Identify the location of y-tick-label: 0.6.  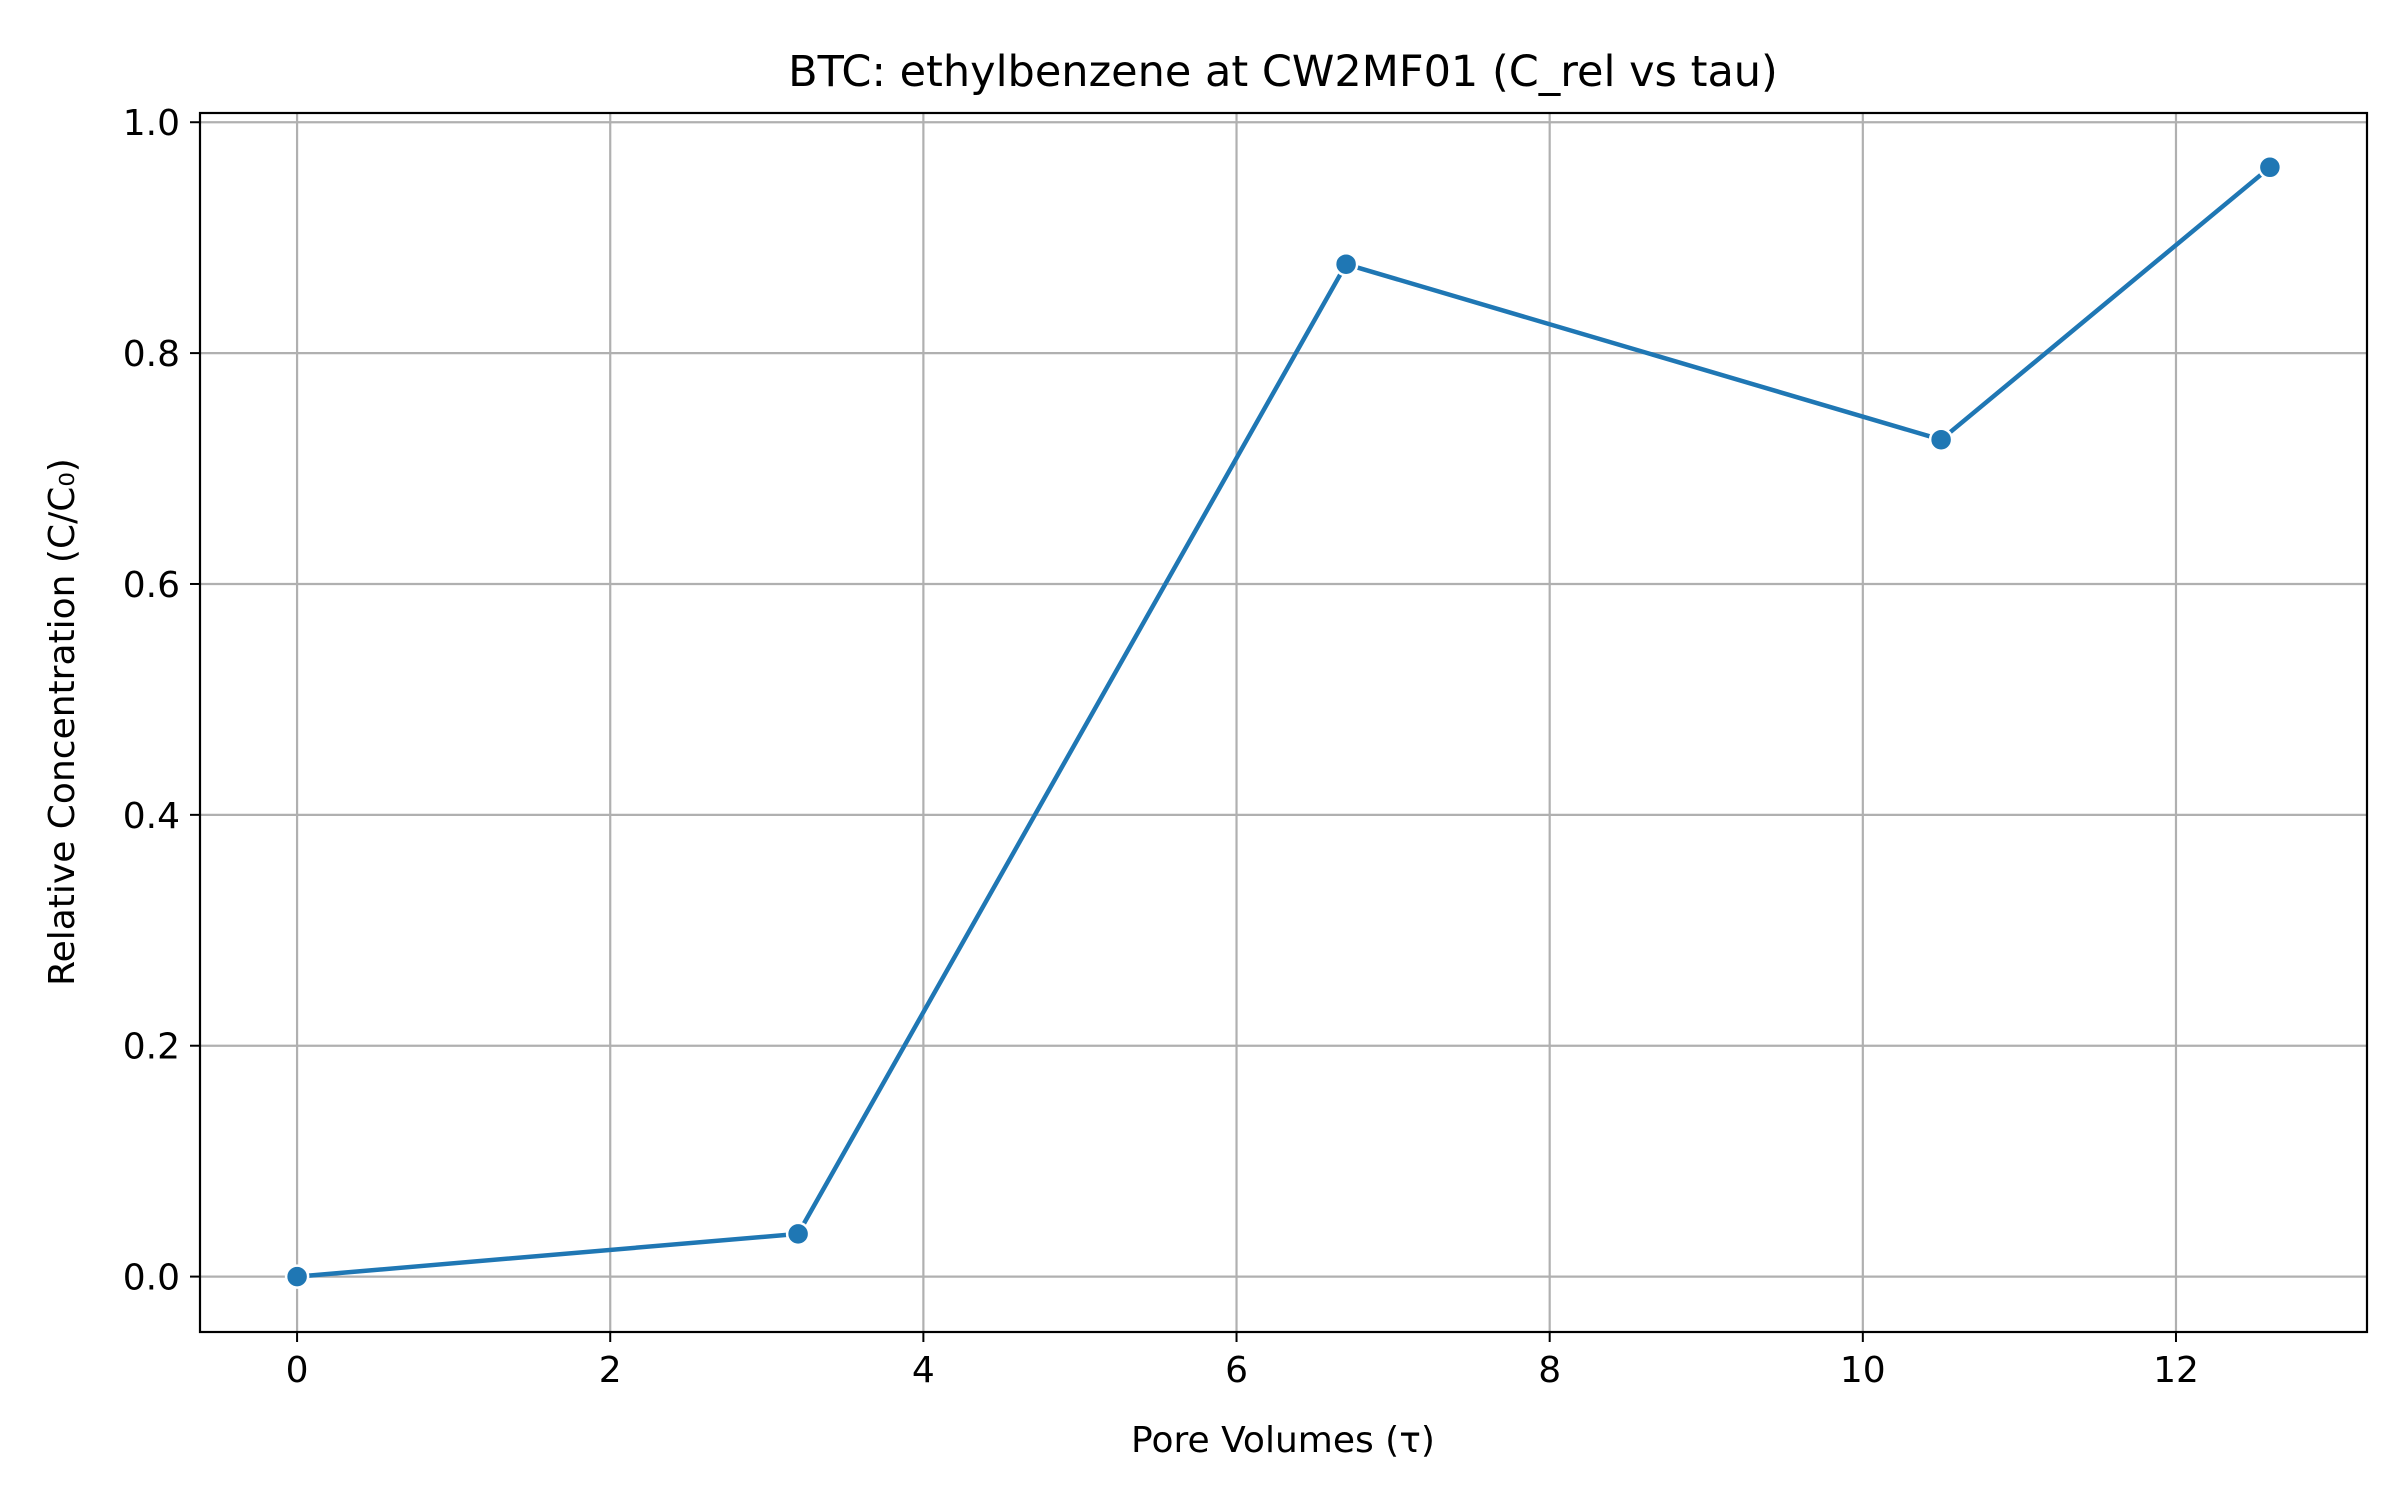
(151, 585).